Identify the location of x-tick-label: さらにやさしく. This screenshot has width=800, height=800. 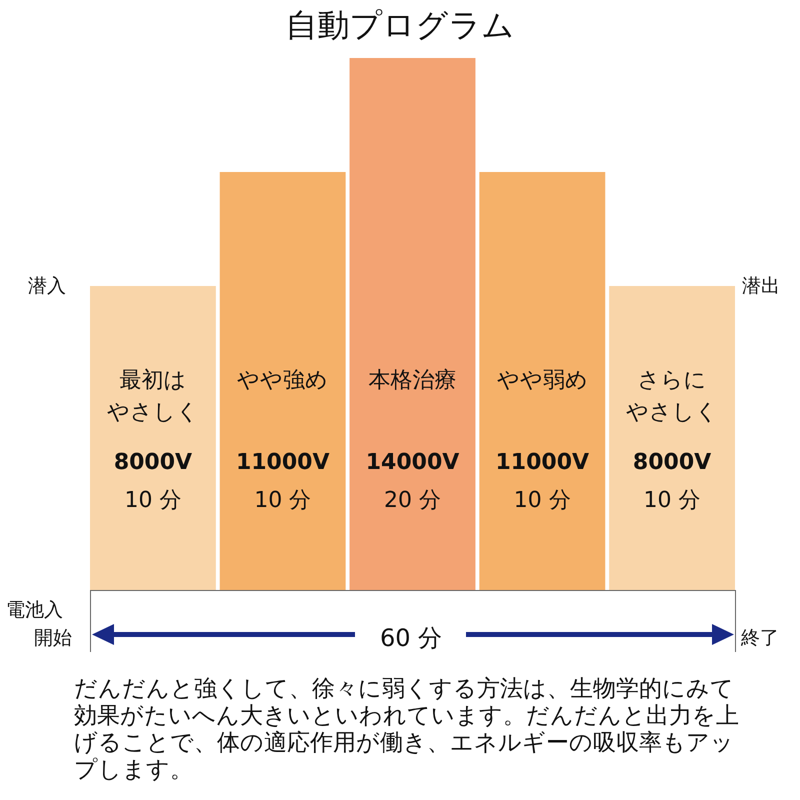
(672, 396).